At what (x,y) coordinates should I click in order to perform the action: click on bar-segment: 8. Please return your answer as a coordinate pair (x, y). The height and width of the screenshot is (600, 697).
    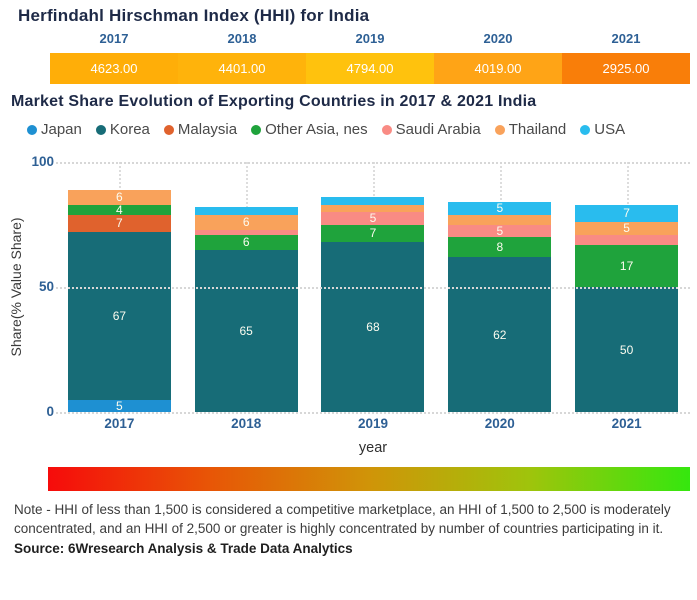
    Looking at the image, I should click on (500, 247).